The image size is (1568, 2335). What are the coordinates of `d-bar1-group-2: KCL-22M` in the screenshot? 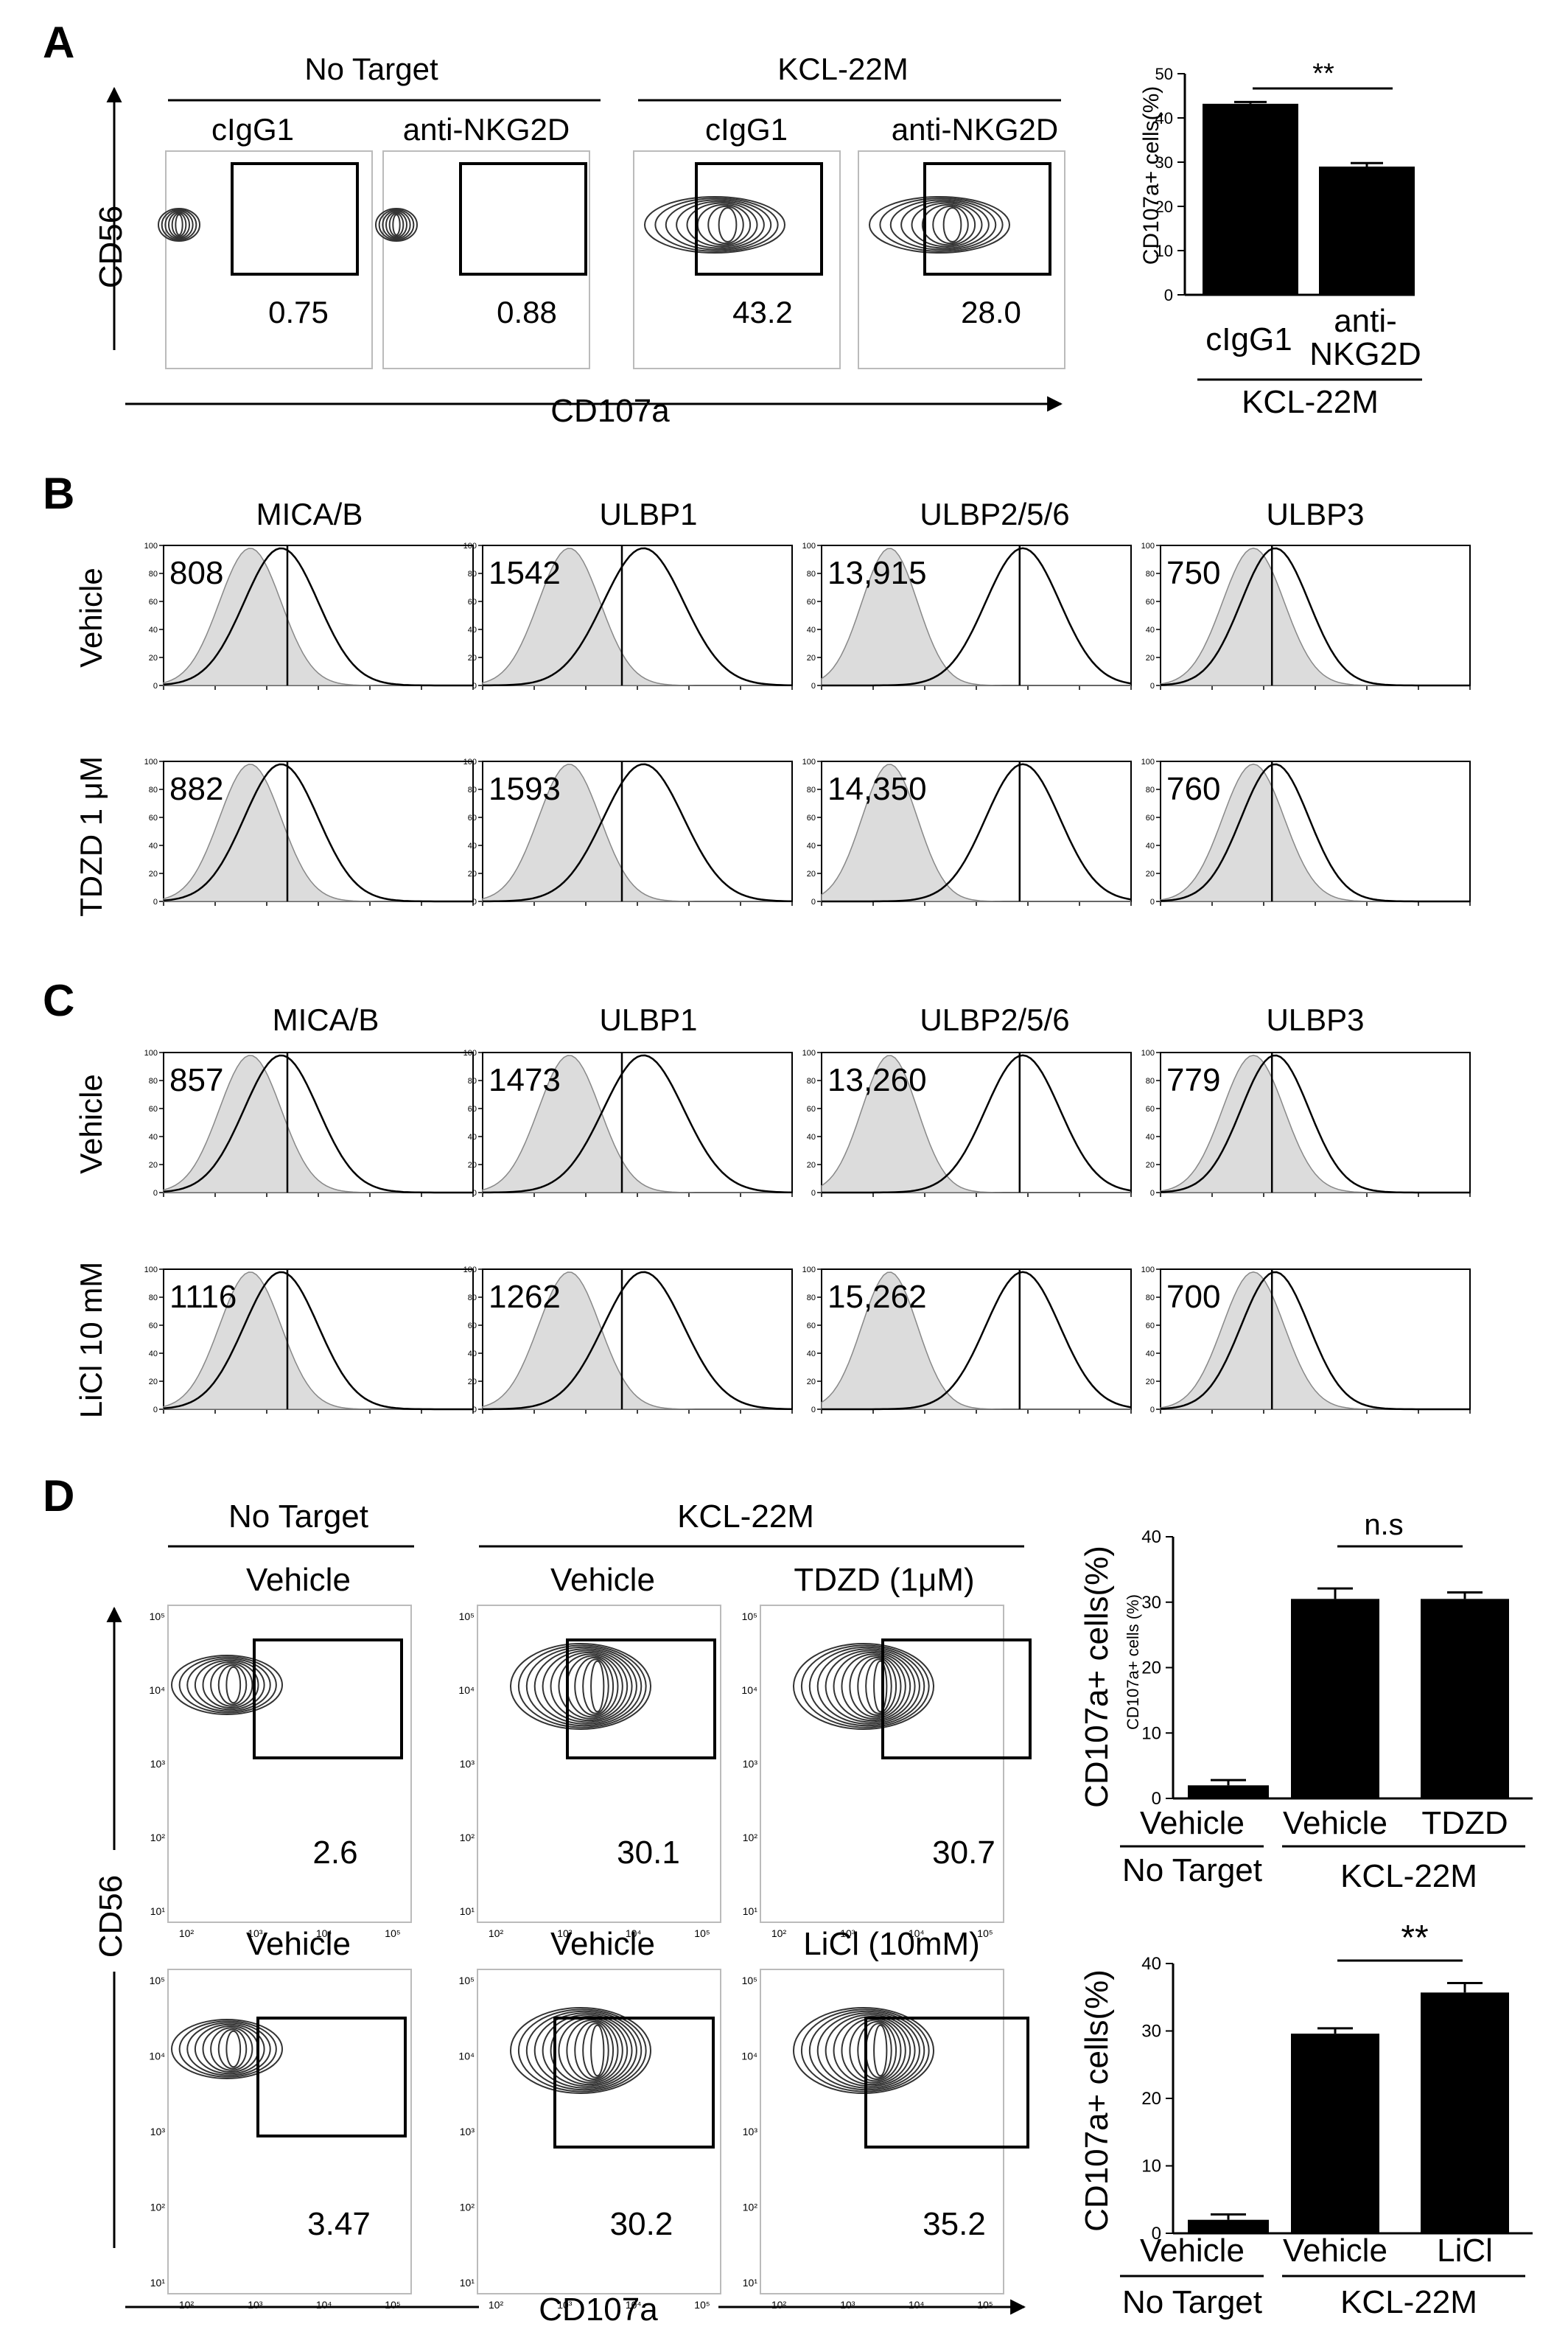 It's located at (1408, 1876).